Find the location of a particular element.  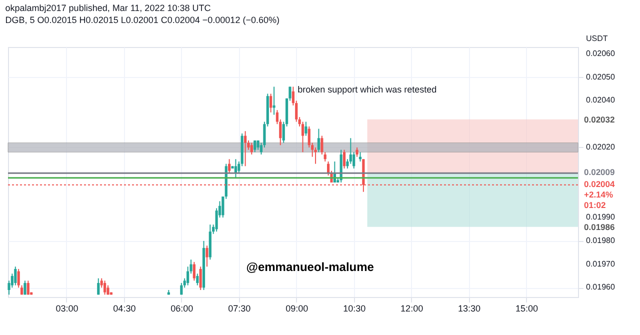

annotation: broken support which was retested is located at coordinates (367, 89).